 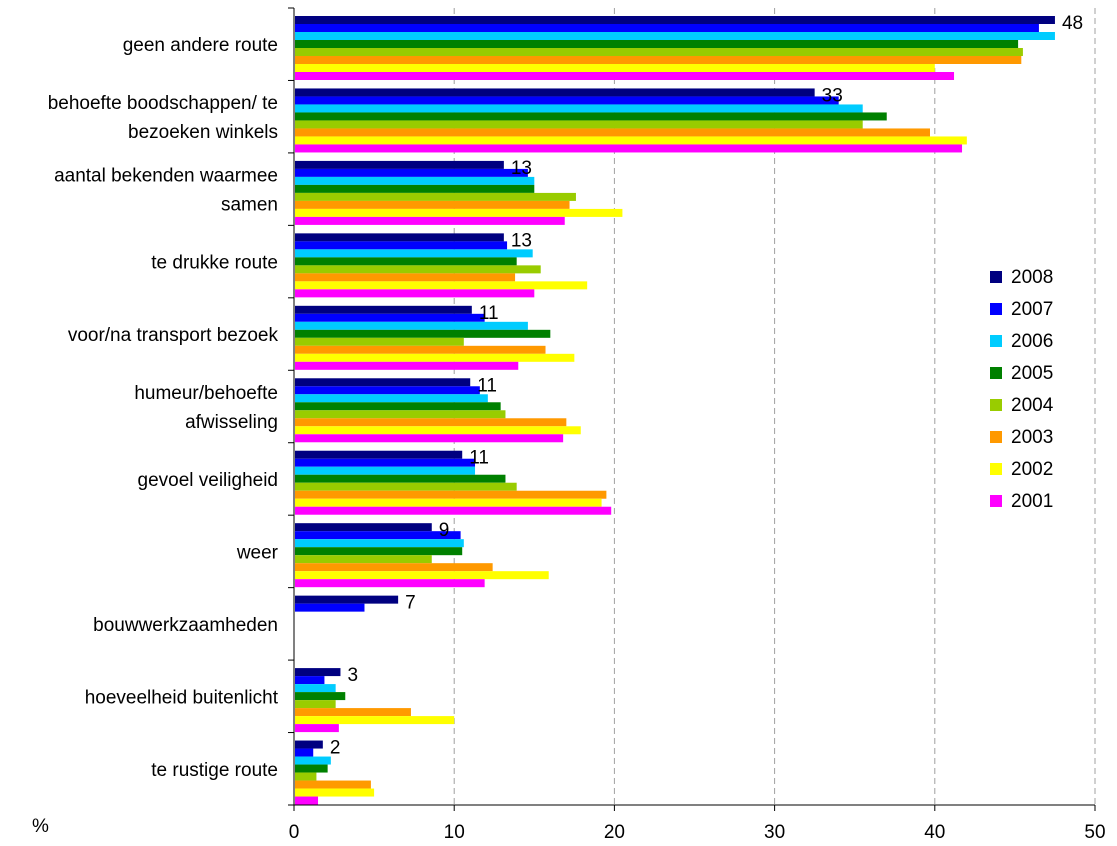 What do you see at coordinates (1032, 469) in the screenshot?
I see `legend-label: 2002` at bounding box center [1032, 469].